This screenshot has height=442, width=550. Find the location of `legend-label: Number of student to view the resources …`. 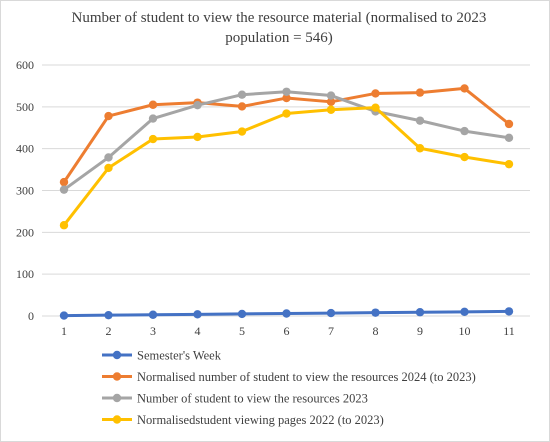

legend-label: Number of student to view the resources … is located at coordinates (252, 399).